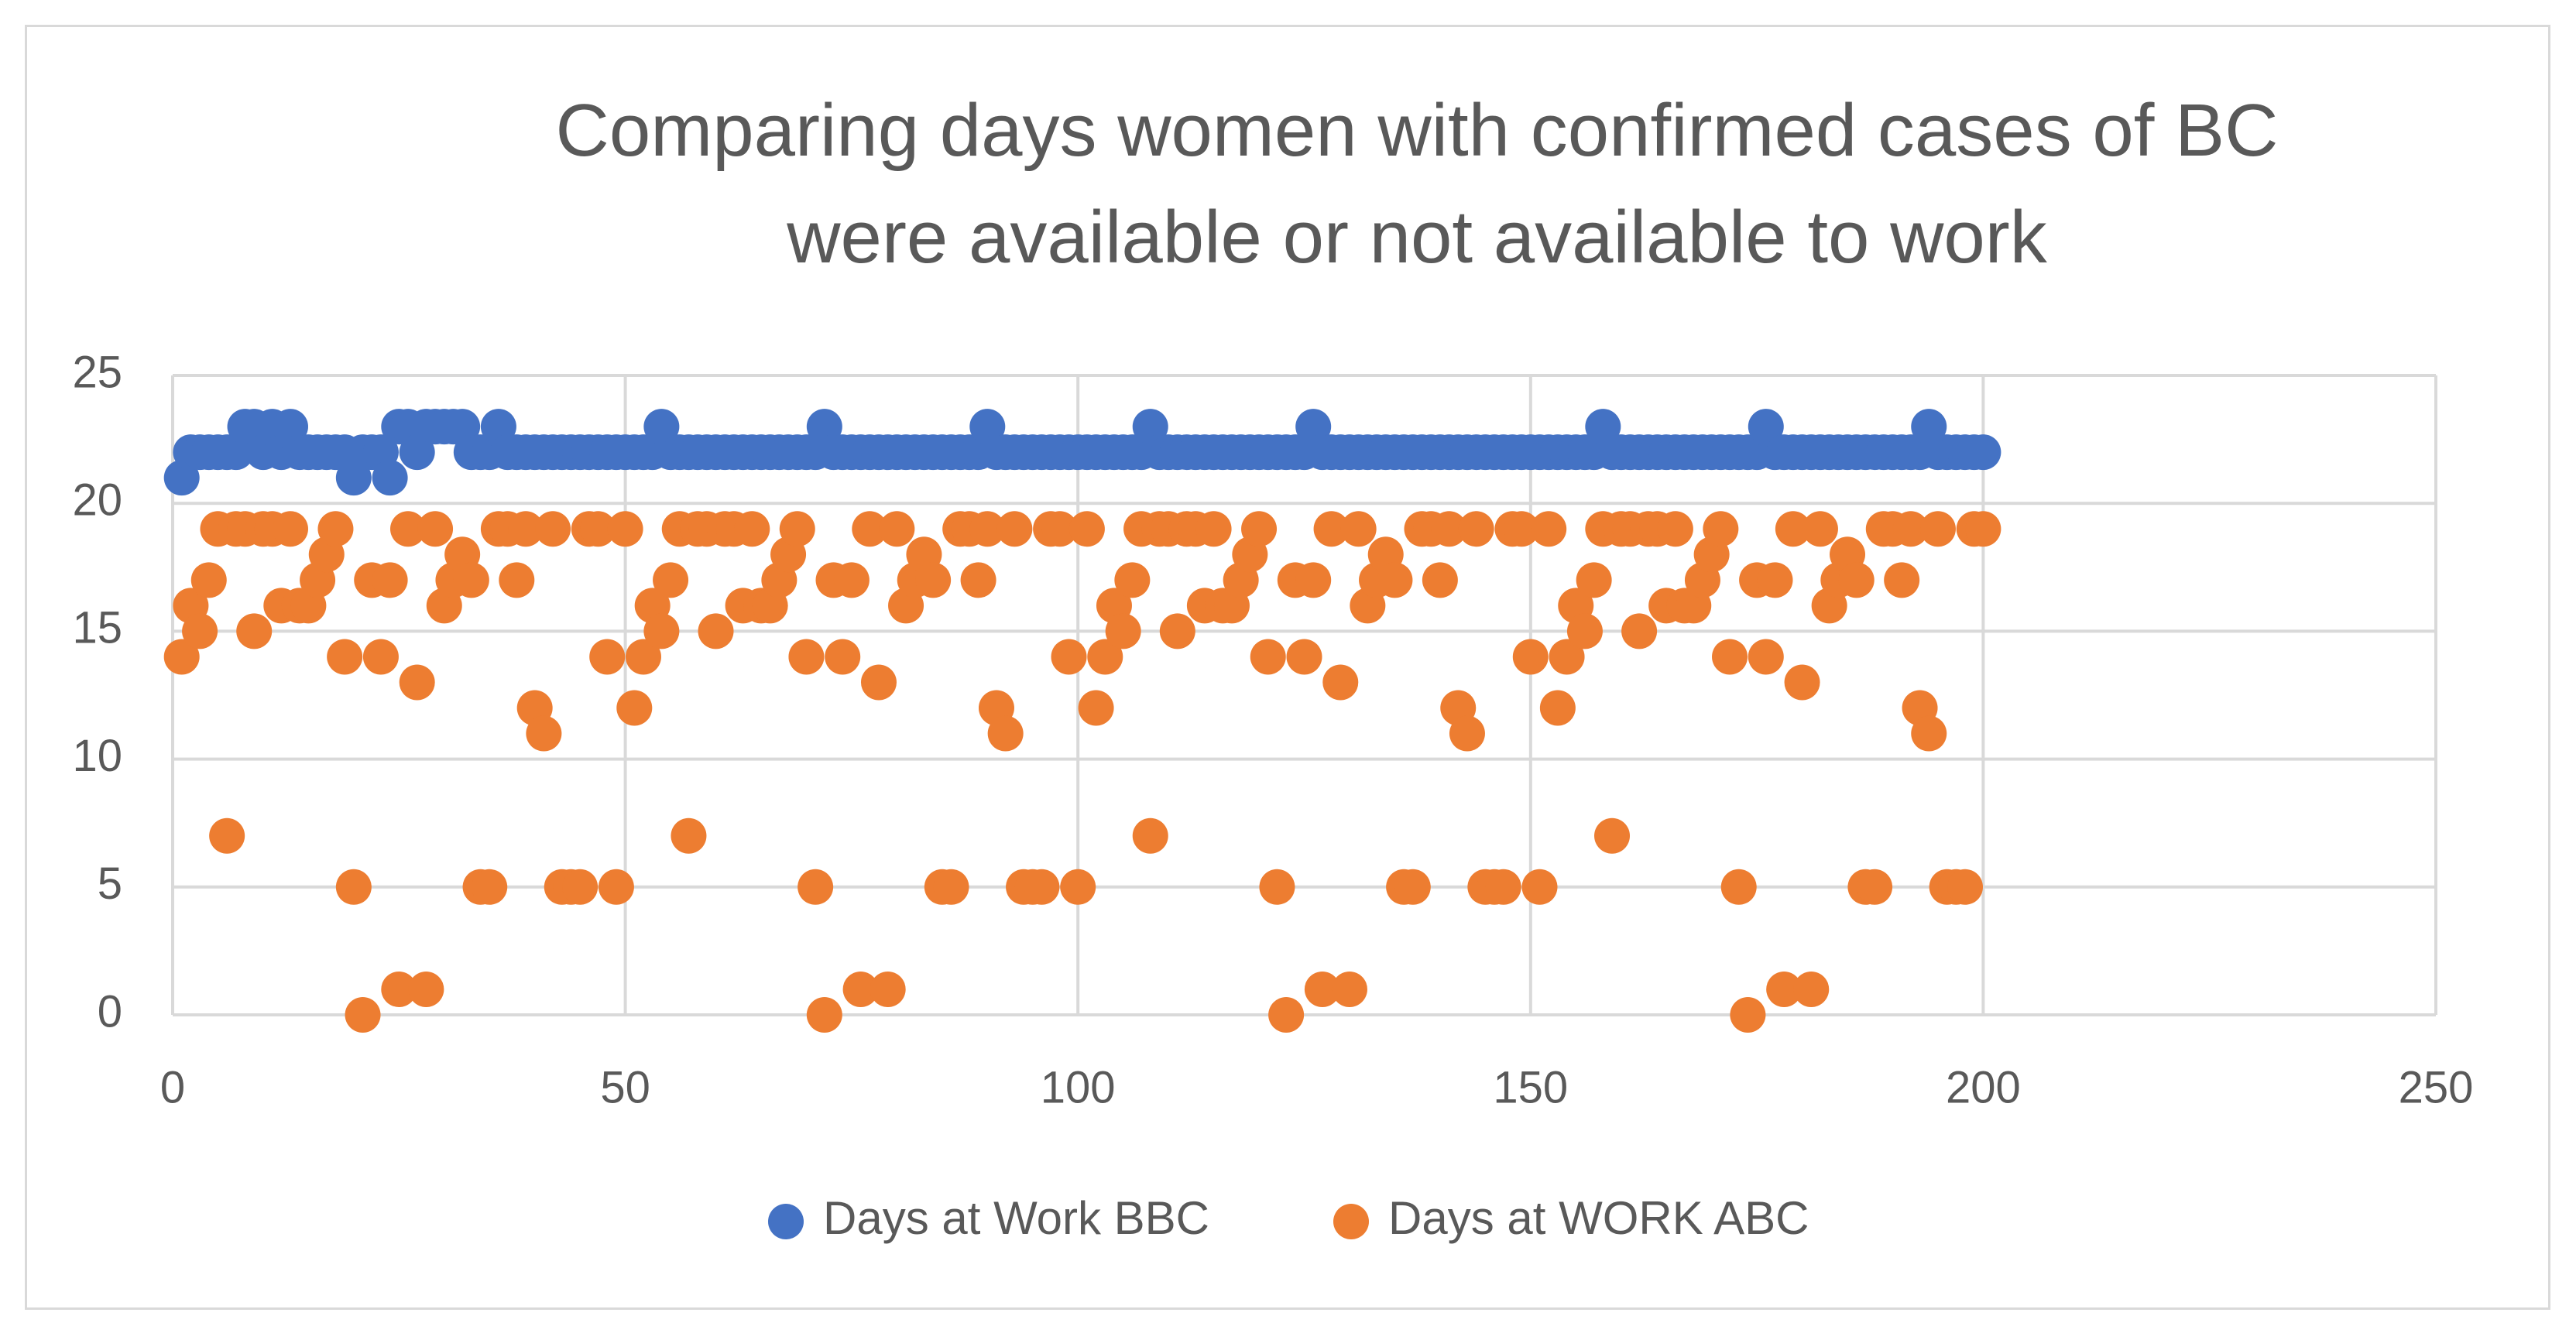  What do you see at coordinates (1530, 1087) in the screenshot?
I see `x-tick-label: 150` at bounding box center [1530, 1087].